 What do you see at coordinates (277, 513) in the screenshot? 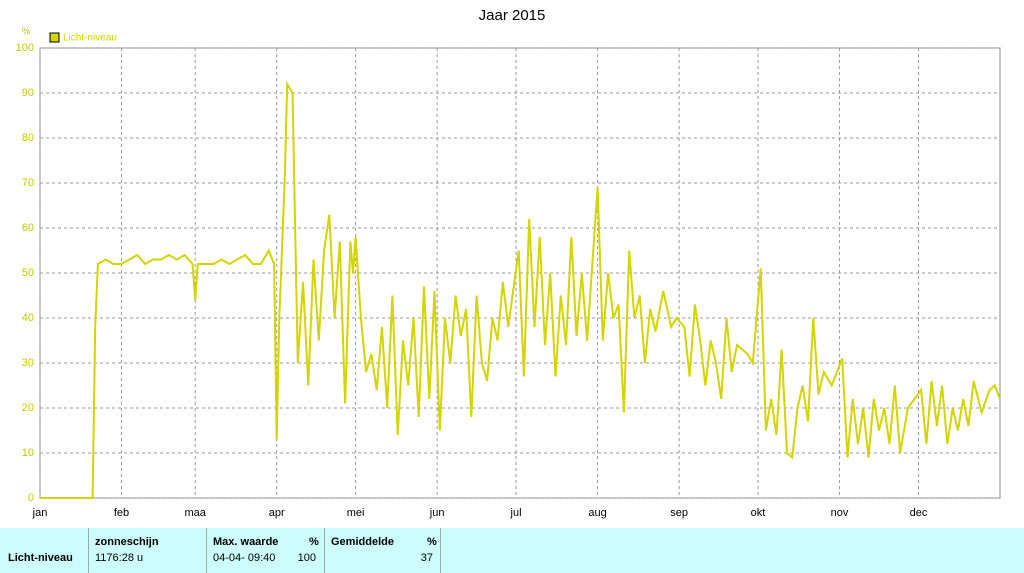
I see `x-tick-label: apr` at bounding box center [277, 513].